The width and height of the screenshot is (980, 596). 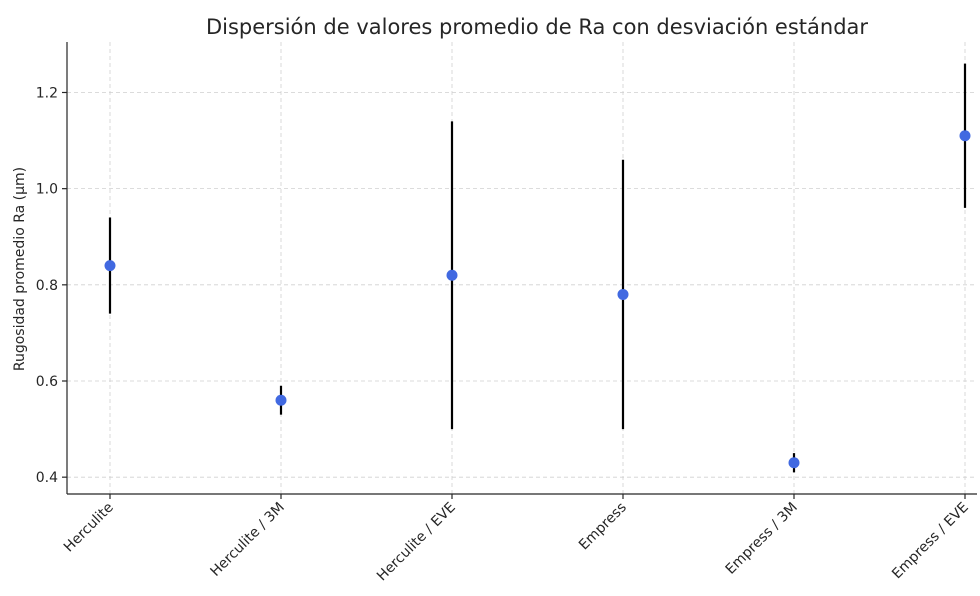 I want to click on x-tick-label: Herculite, so click(x=89, y=528).